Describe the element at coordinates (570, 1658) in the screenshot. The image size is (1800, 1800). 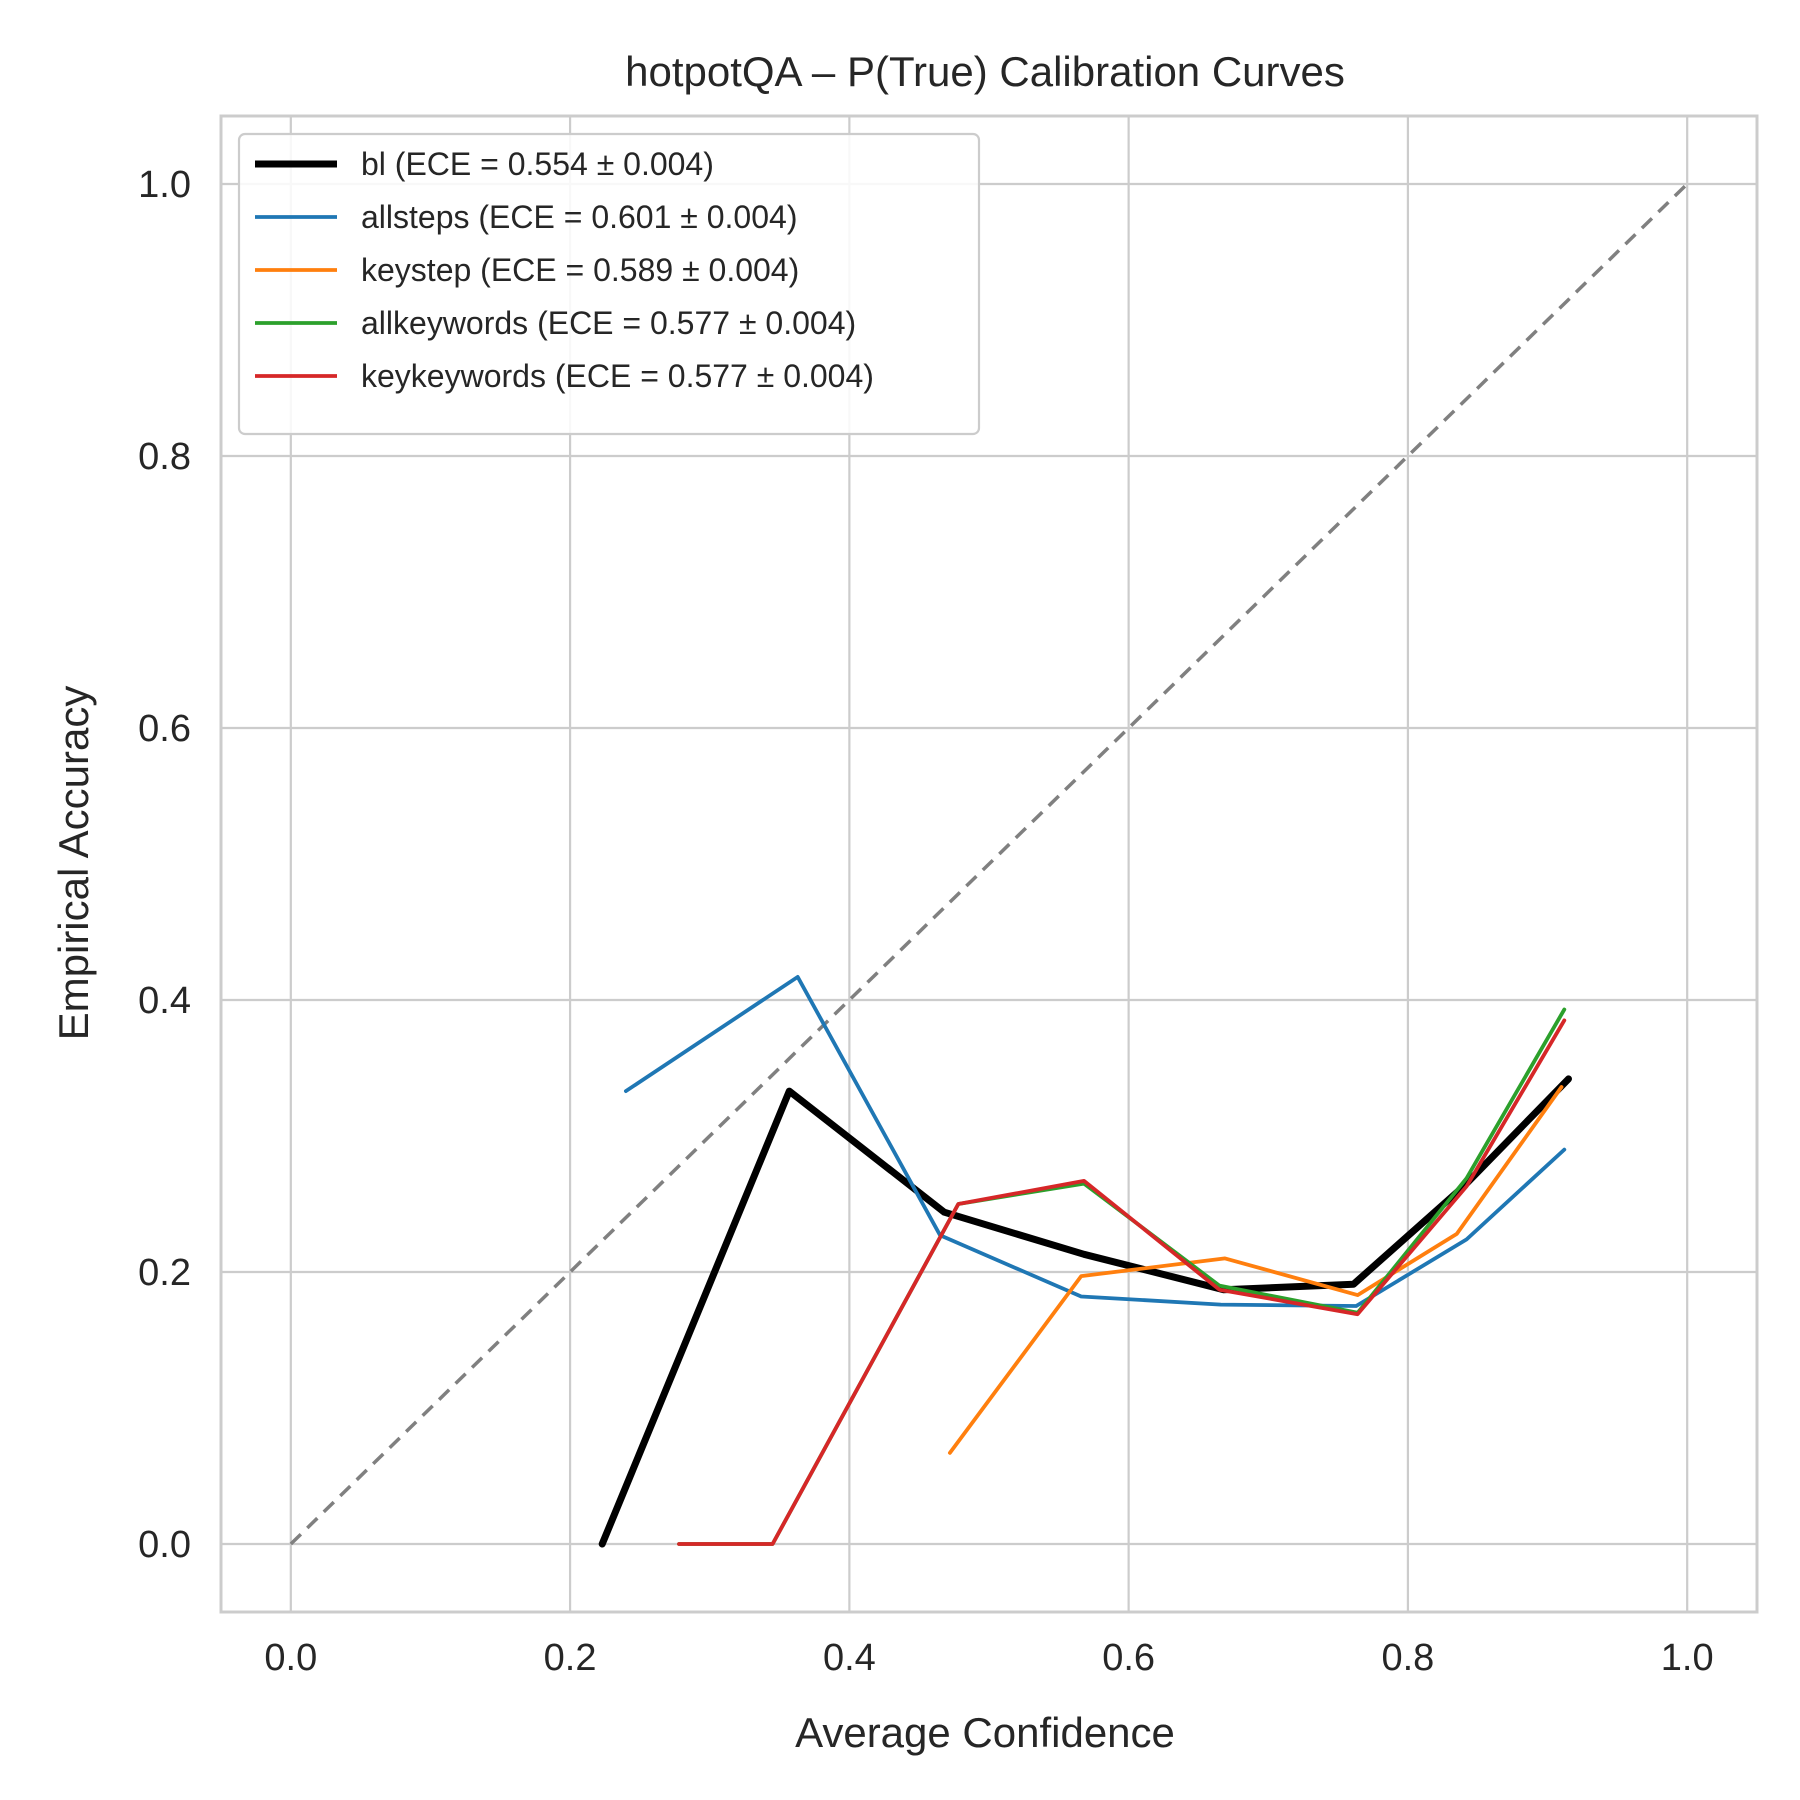
I see `x-tick-label: 0.2` at that location.